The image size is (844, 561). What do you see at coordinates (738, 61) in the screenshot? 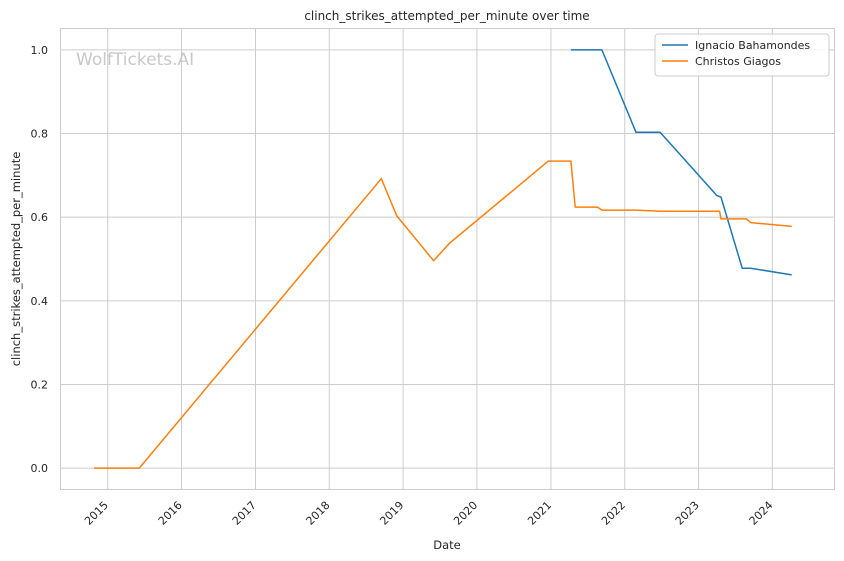
I see `legend-label: Christos Giagos` at bounding box center [738, 61].